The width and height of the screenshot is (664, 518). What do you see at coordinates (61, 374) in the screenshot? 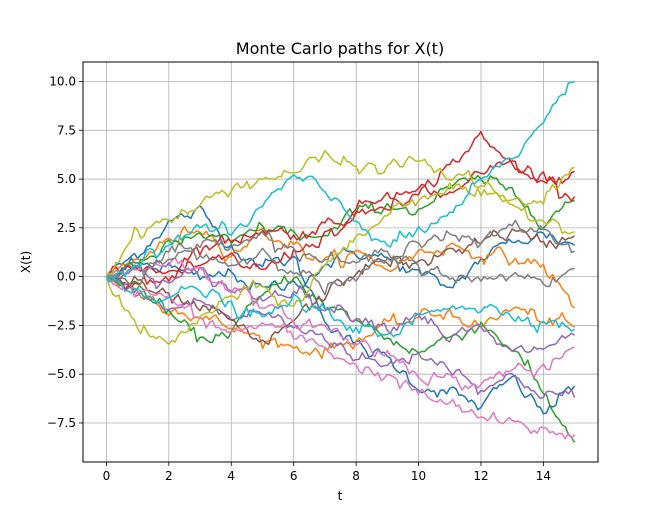
I see `y-tick-label: −5.0` at bounding box center [61, 374].